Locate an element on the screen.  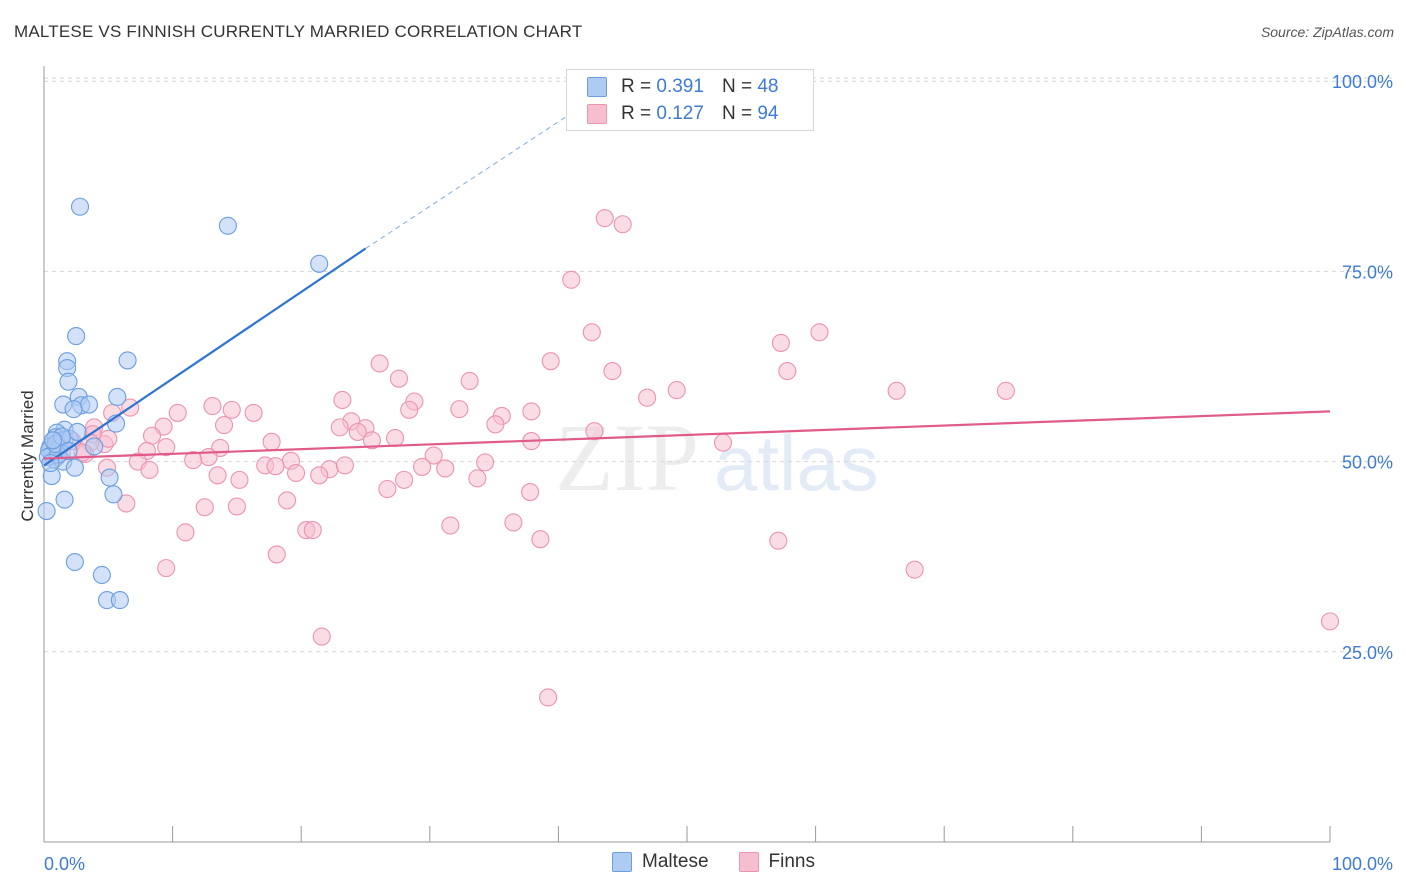
legend-r-value: 0.127 is located at coordinates (680, 113).